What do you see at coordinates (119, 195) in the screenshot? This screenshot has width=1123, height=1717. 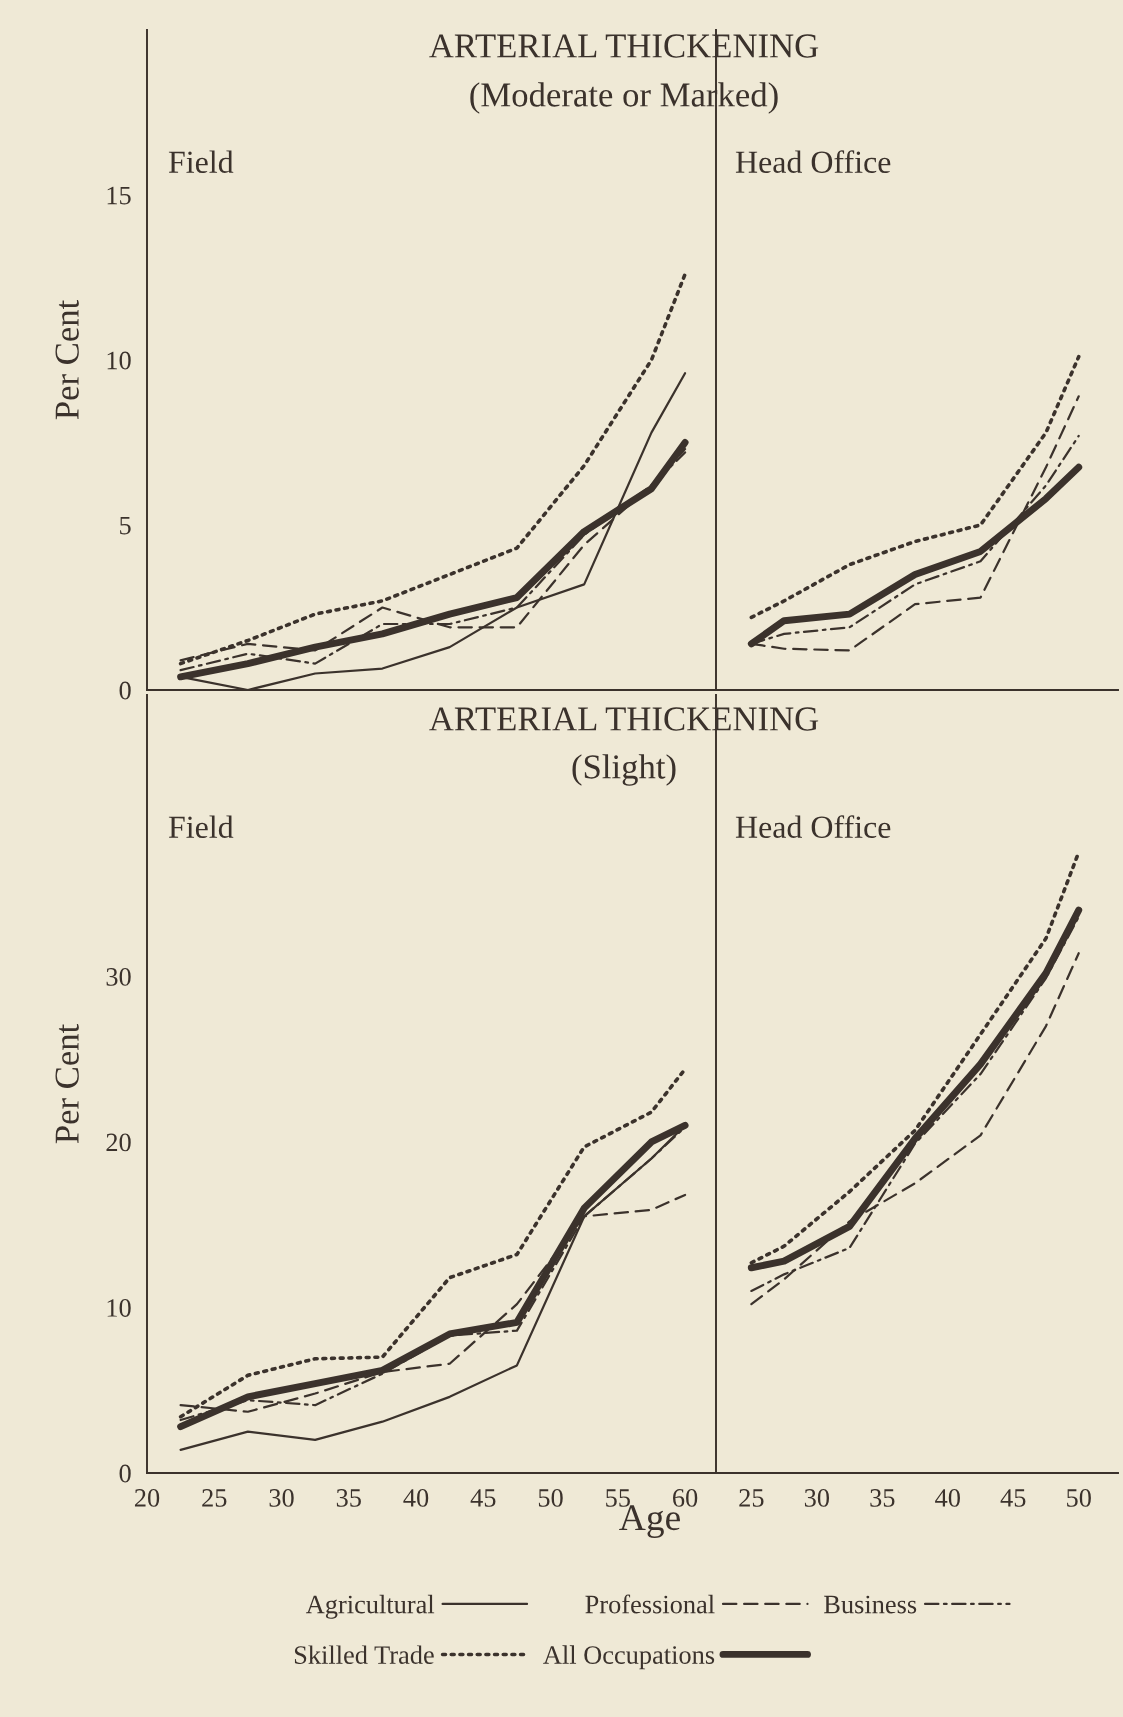 I see `y-tick-label: 15` at bounding box center [119, 195].